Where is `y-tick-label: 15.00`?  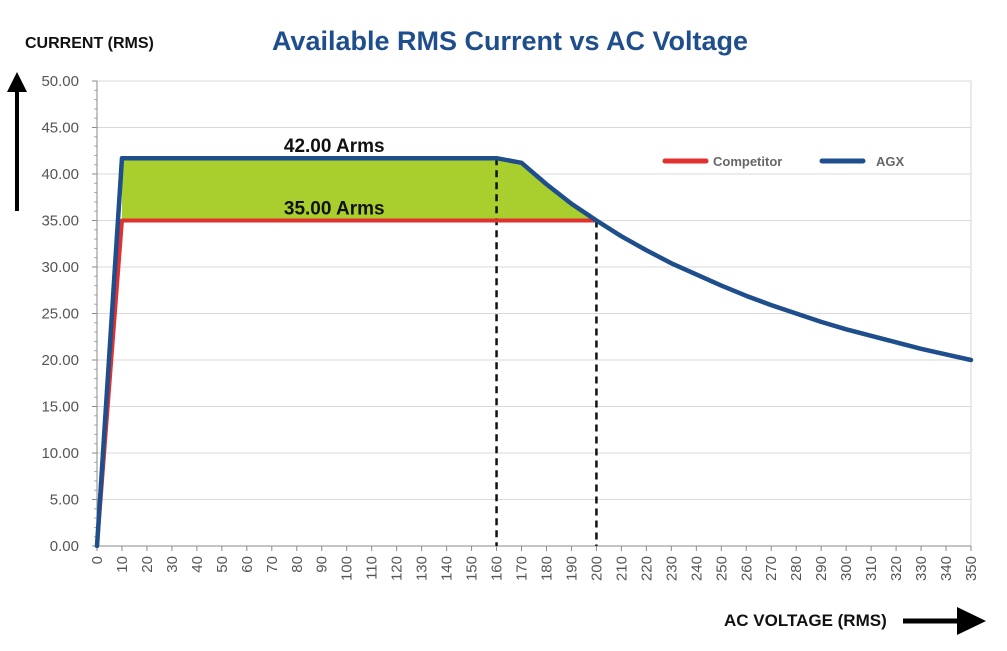 y-tick-label: 15.00 is located at coordinates (60, 407).